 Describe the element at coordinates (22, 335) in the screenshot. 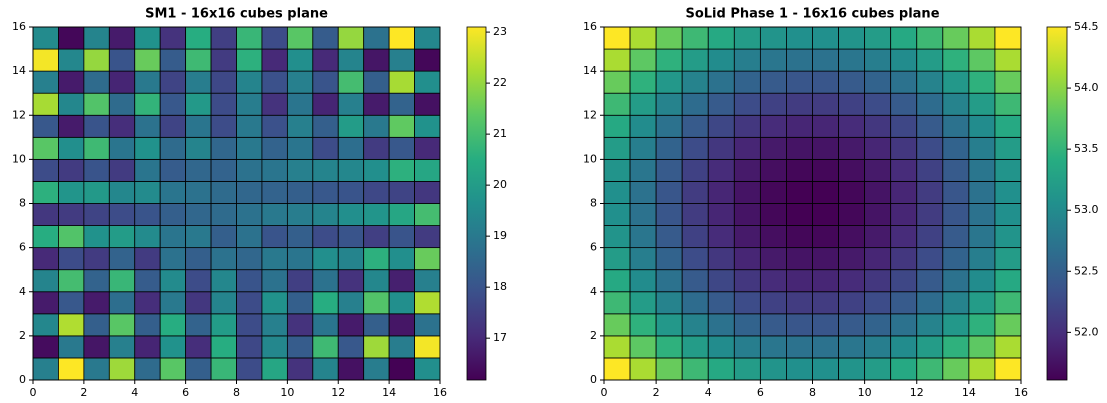

I see `y-tick-label: 2` at that location.